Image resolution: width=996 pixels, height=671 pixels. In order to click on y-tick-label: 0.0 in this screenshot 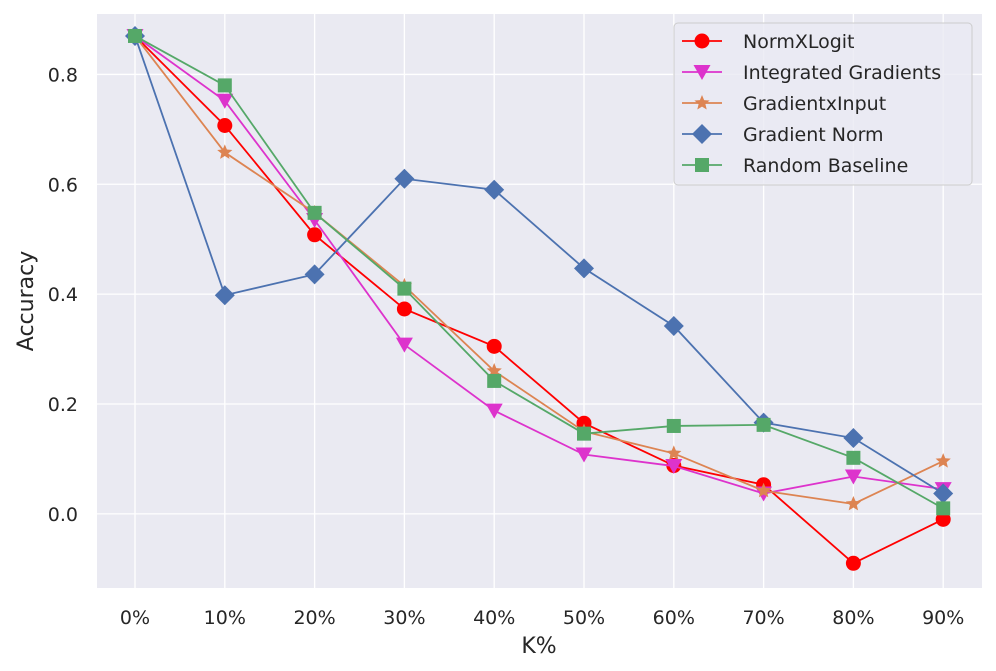, I will do `click(63, 515)`.